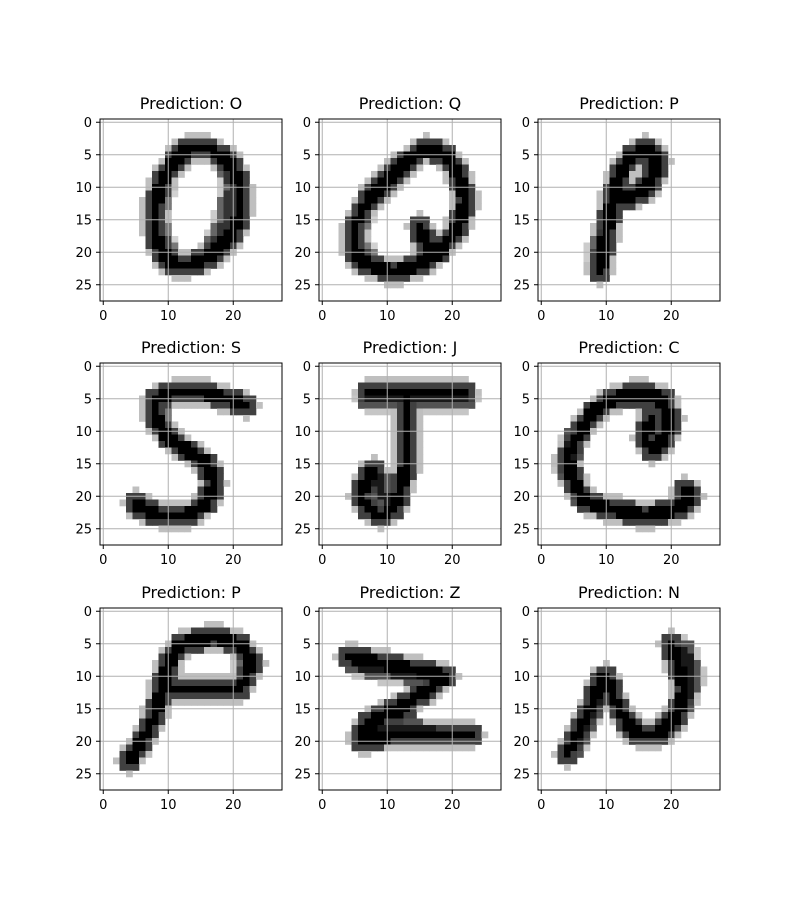 This screenshot has height=900, width=800. I want to click on subplot-4: 0 10 200510152025Prediction: S, so click(178, 453).